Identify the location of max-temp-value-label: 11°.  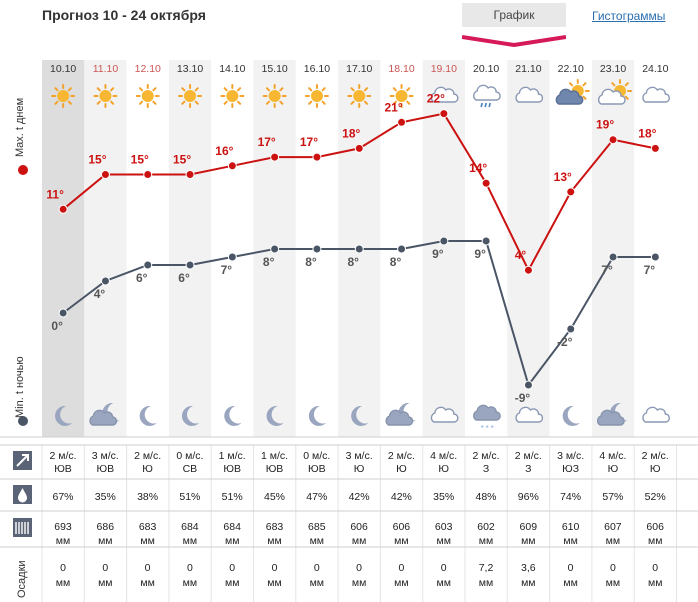
(55, 194).